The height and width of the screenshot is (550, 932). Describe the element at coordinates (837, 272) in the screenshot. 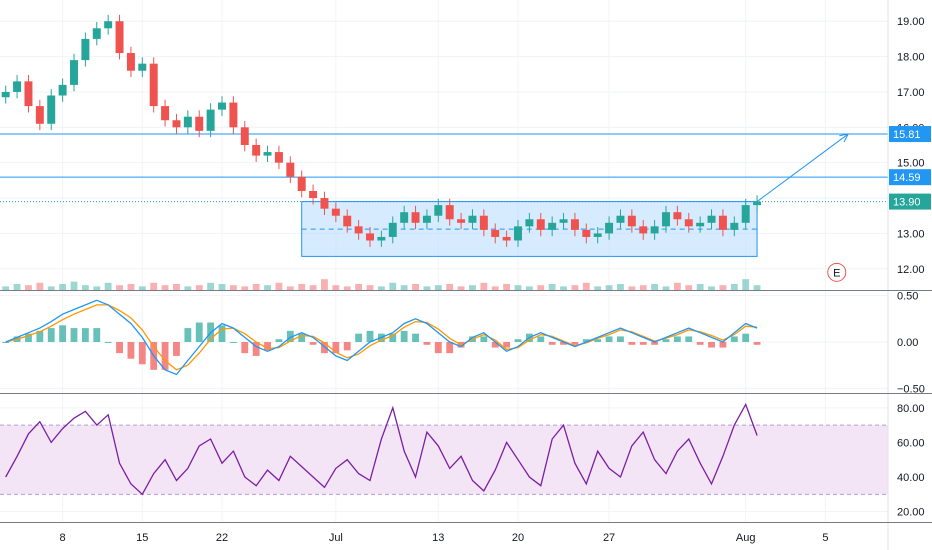

I see `earnings-event-icon` at that location.